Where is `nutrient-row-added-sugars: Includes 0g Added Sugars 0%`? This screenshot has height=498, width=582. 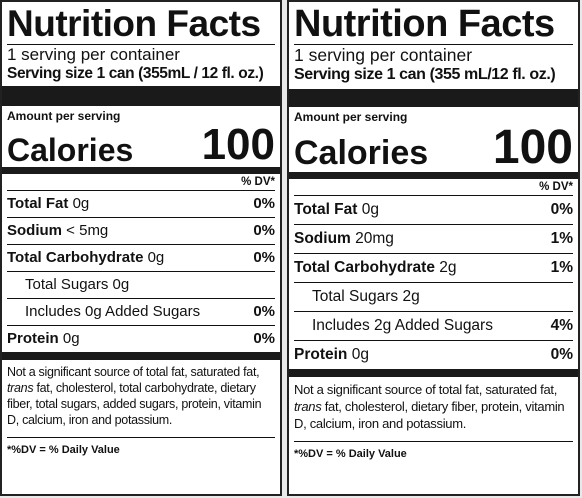 nutrient-row-added-sugars: Includes 0g Added Sugars 0% is located at coordinates (141, 311).